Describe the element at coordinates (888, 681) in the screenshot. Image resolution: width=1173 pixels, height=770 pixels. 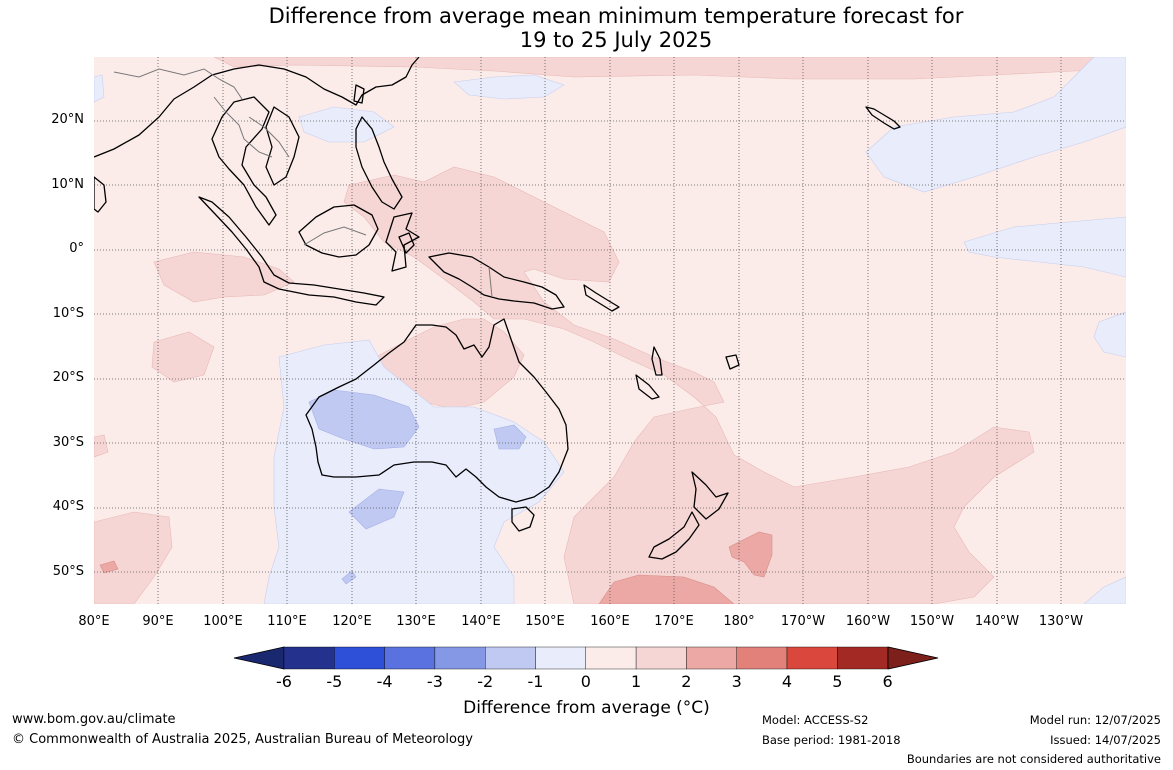
I see `colorbar-tick-label: 6` at that location.